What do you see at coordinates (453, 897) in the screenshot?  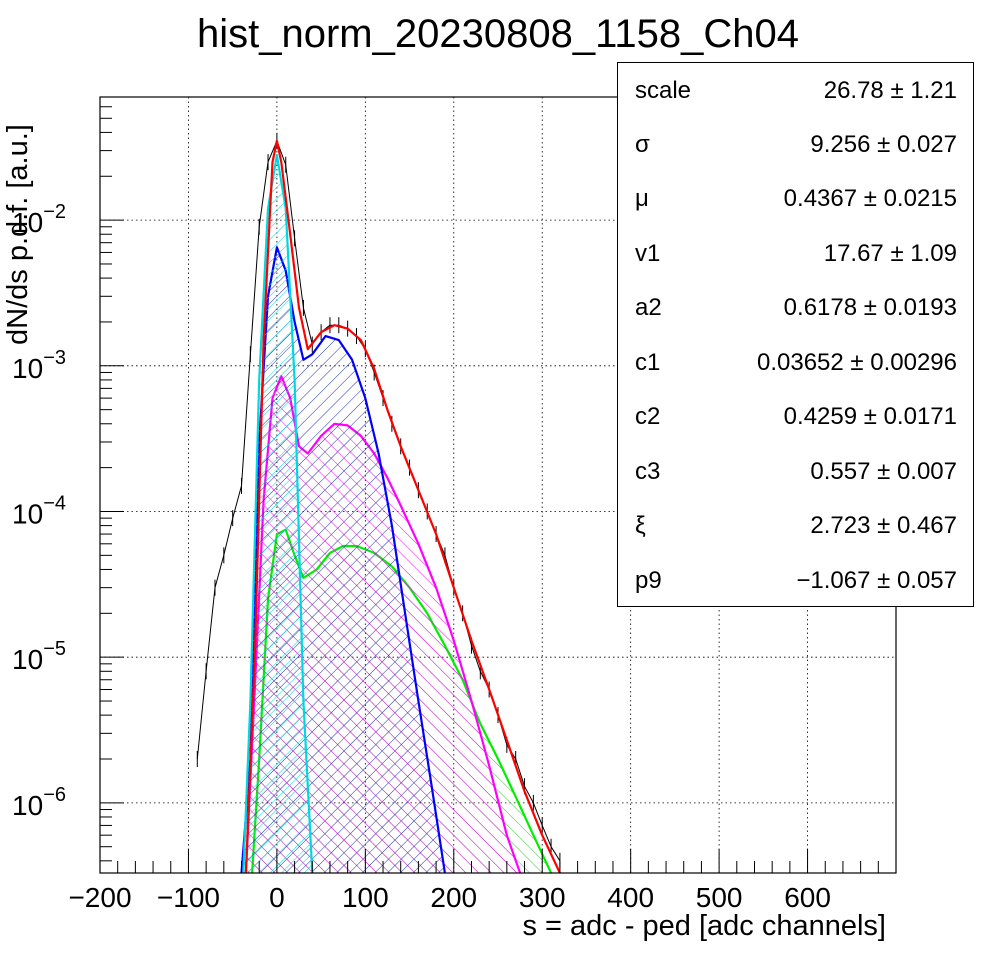 I see `x-tick-label: 200` at bounding box center [453, 897].